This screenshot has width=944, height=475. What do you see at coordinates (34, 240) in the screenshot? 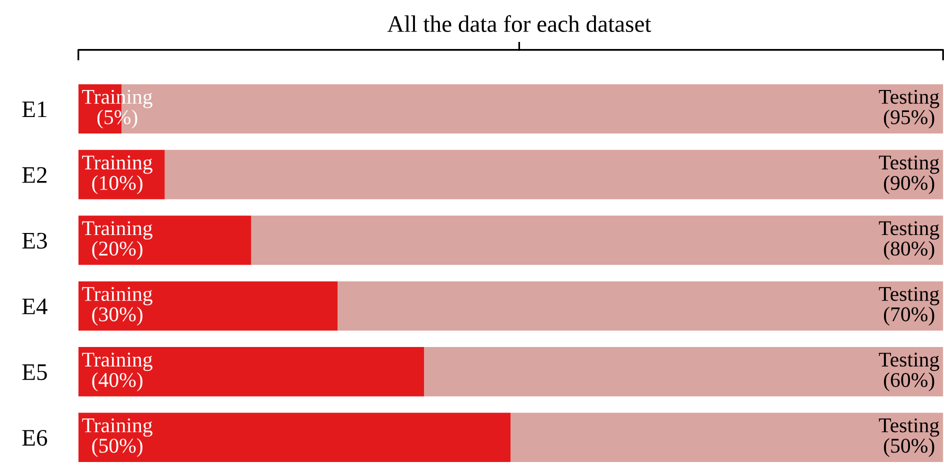
I see `y-tick-label: E3` at bounding box center [34, 240].